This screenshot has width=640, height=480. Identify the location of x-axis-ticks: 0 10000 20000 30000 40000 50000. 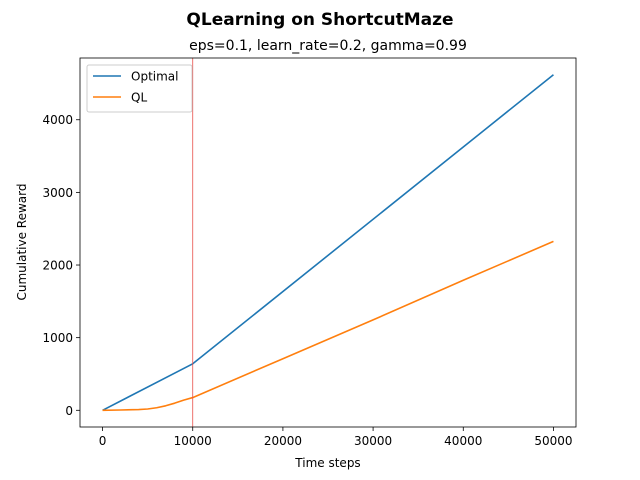
(336, 437).